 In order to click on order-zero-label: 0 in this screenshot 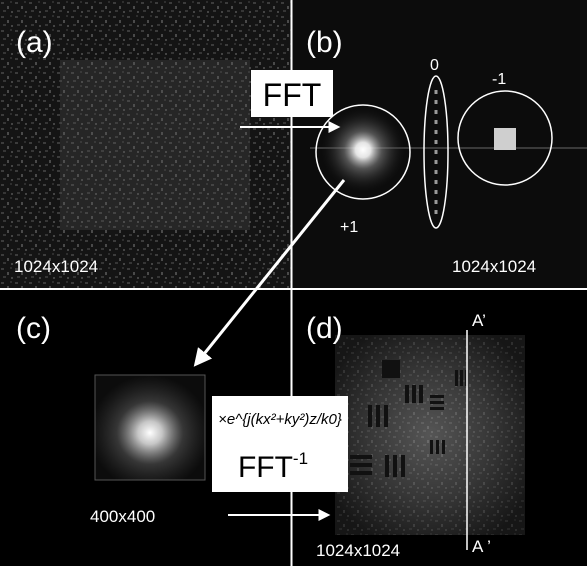, I will do `click(434, 65)`.